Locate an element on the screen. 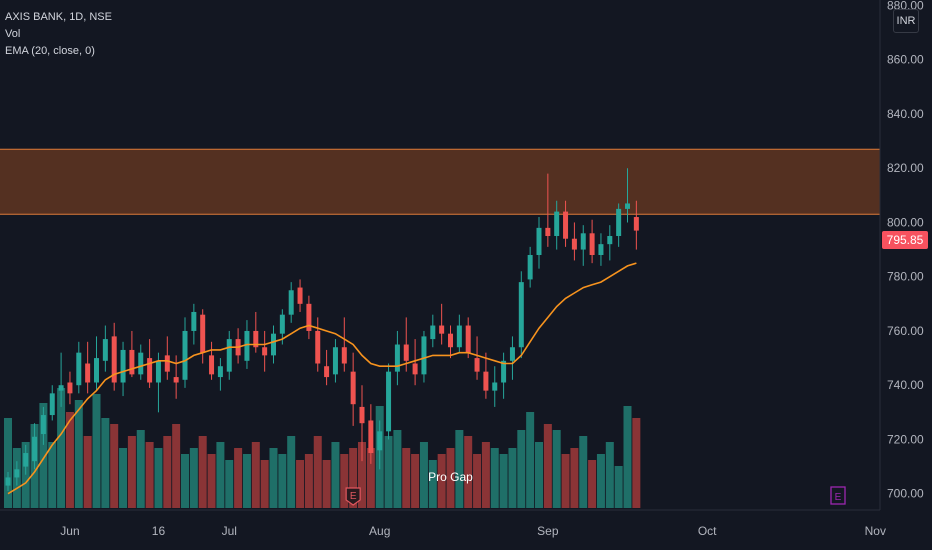  resistance-zone is located at coordinates (440, 181).